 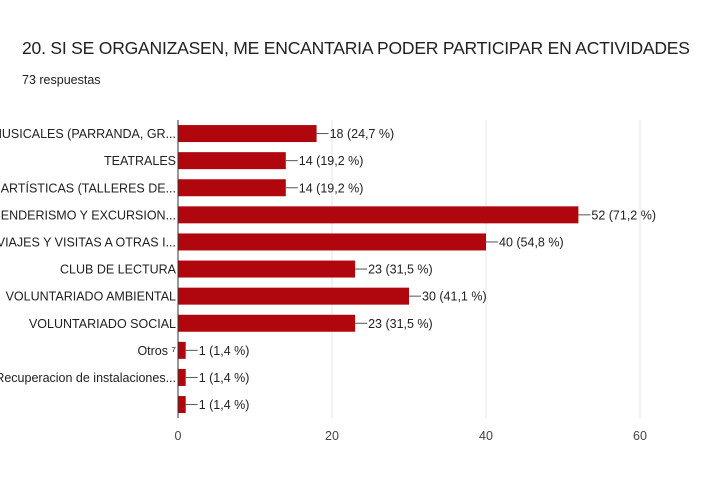 I want to click on x-tick-label: 40, so click(x=486, y=436).